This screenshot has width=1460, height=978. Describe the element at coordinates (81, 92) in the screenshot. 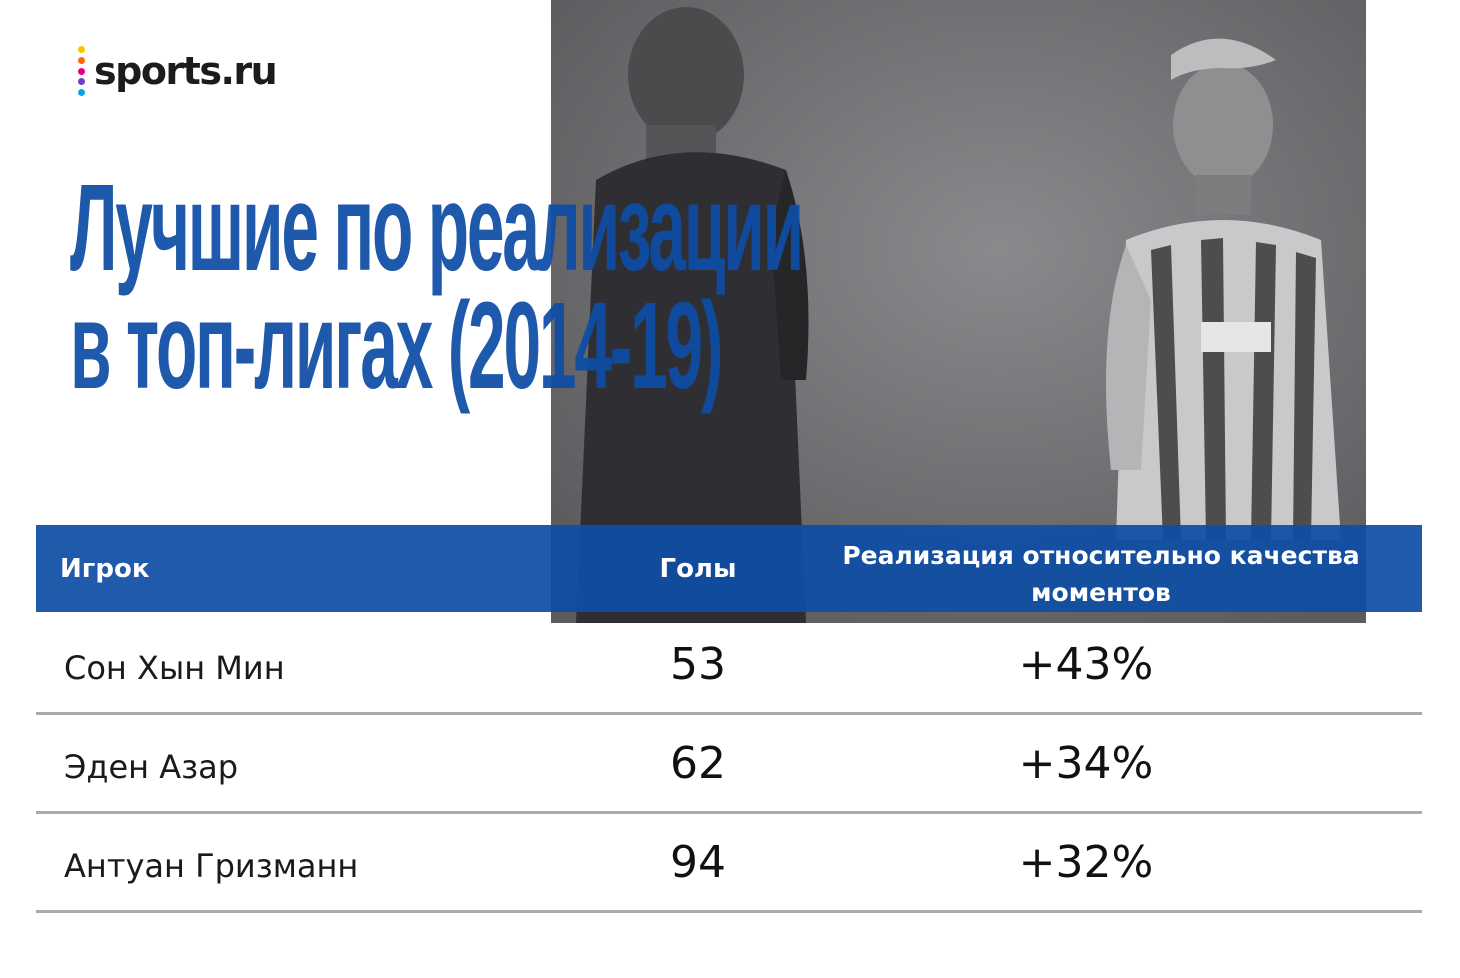

I see `logo-dot-blue` at that location.